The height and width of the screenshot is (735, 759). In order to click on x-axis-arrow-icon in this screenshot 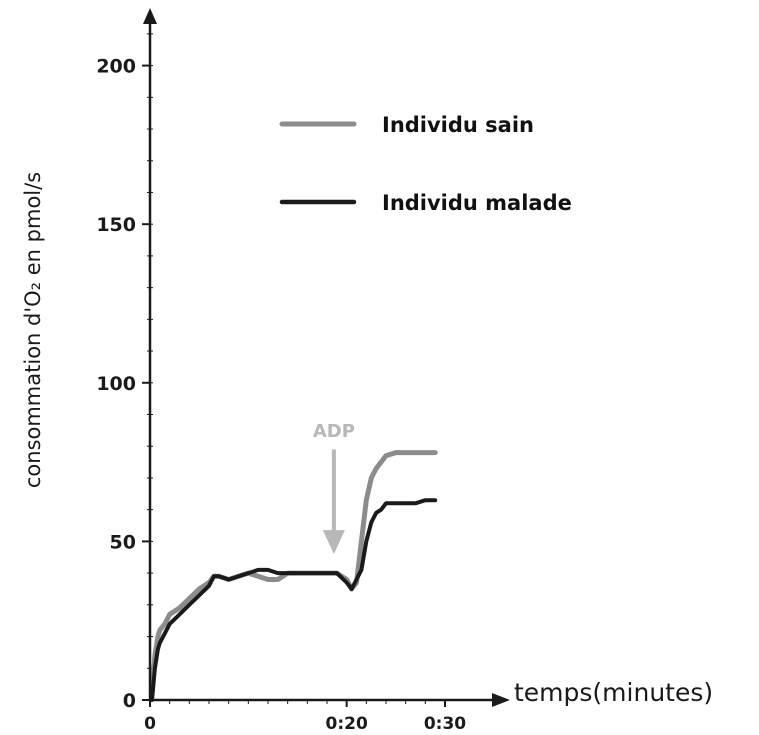, I will do `click(501, 700)`.